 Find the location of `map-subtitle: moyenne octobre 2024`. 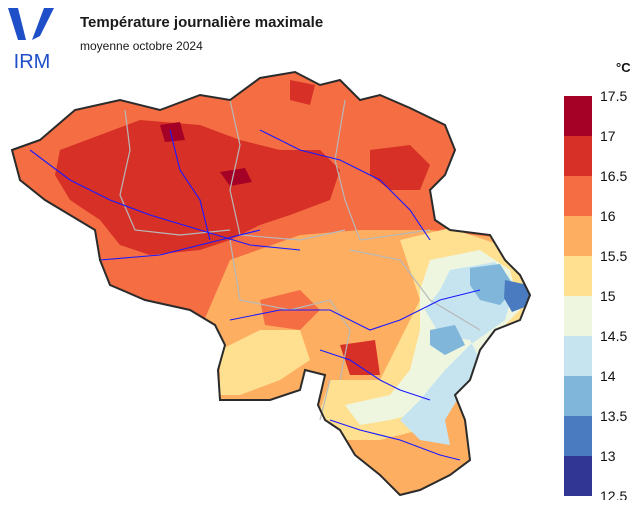

map-subtitle: moyenne octobre 2024 is located at coordinates (141, 46).